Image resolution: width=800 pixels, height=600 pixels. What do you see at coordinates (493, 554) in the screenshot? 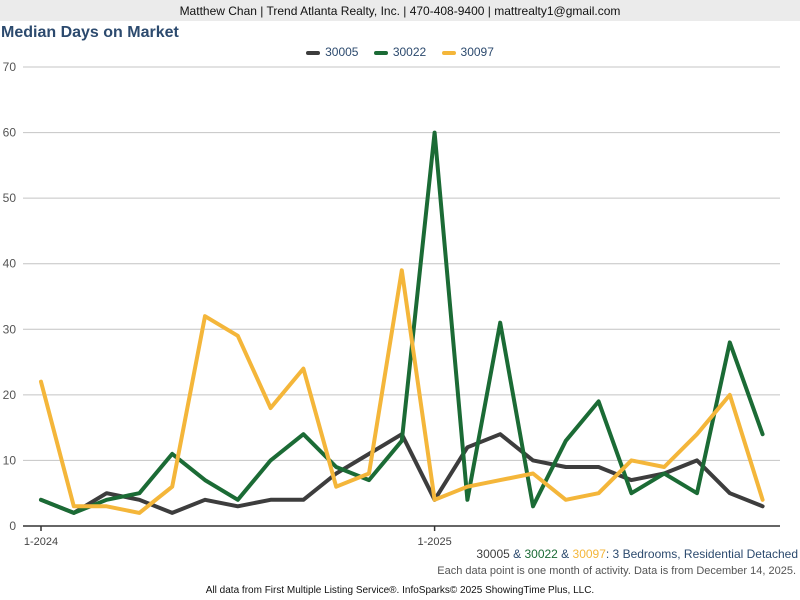
I see `caption-series-30005: 30005` at bounding box center [493, 554].